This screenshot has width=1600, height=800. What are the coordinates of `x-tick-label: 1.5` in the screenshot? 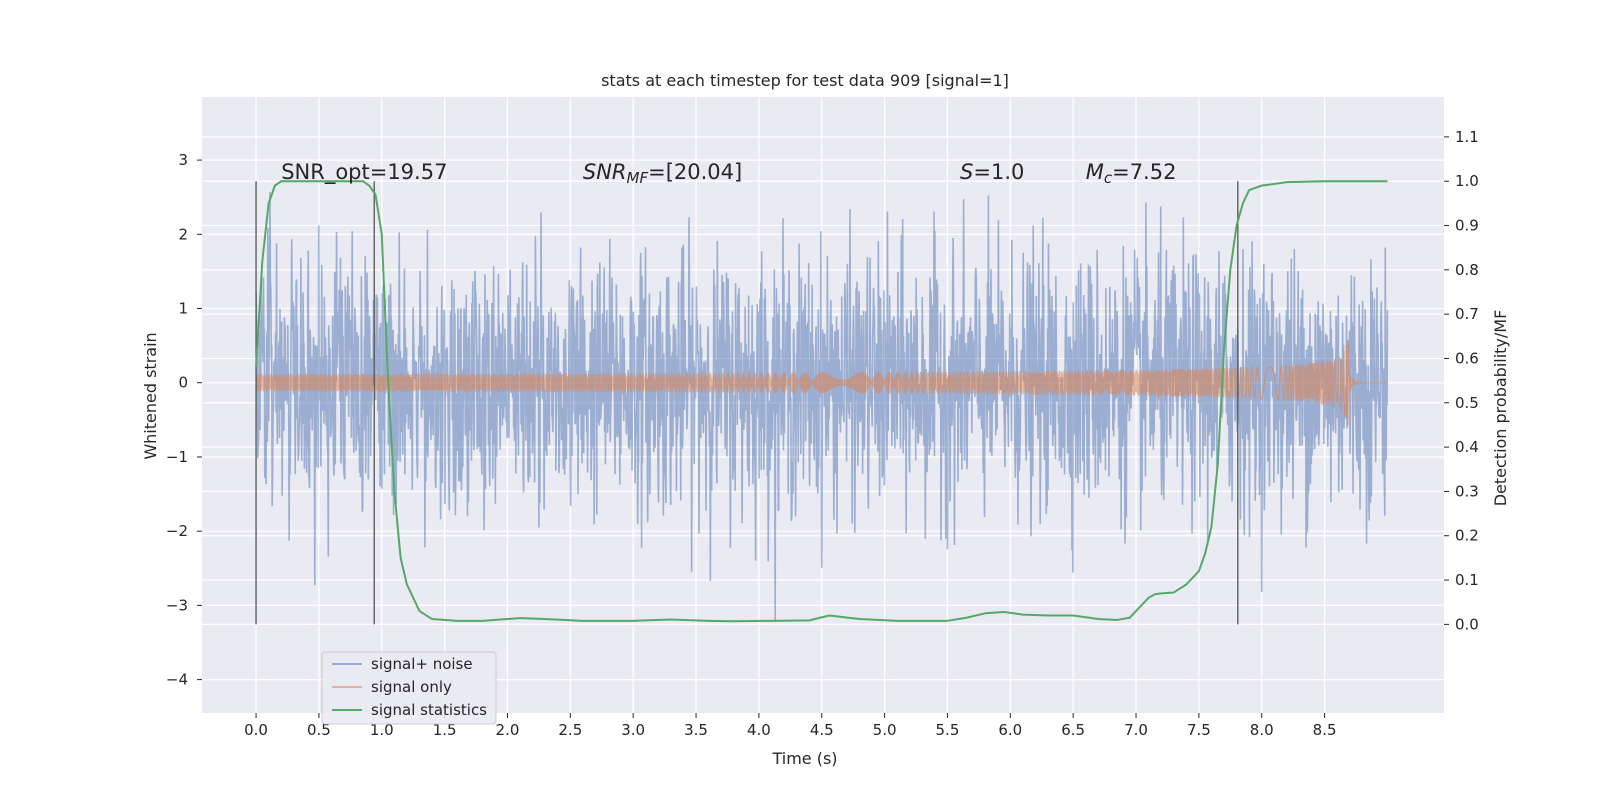 It's located at (445, 730).